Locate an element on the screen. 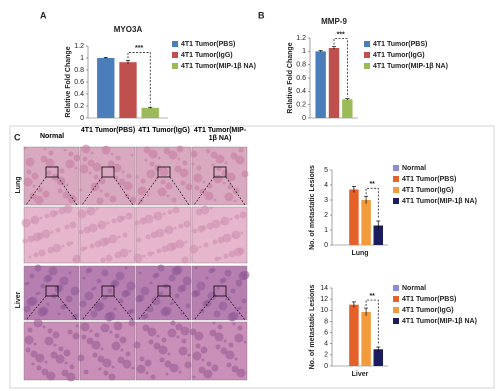 The width and height of the screenshot is (500, 391). column-header: 4T1 Tumor(MIP-1β NA) is located at coordinates (220, 134).